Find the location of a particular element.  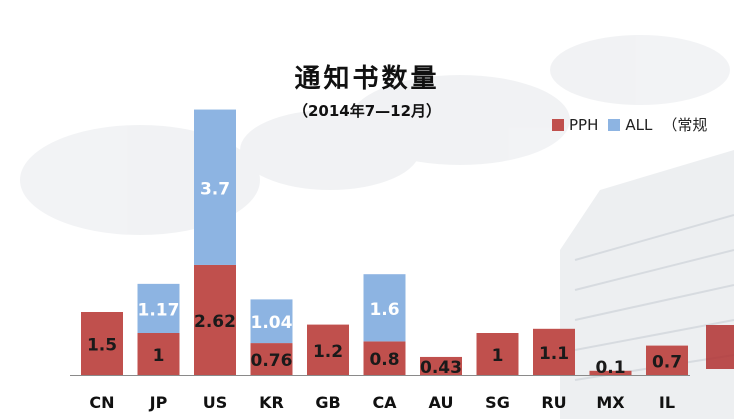

bar-pph-cn is located at coordinates (102, 343).